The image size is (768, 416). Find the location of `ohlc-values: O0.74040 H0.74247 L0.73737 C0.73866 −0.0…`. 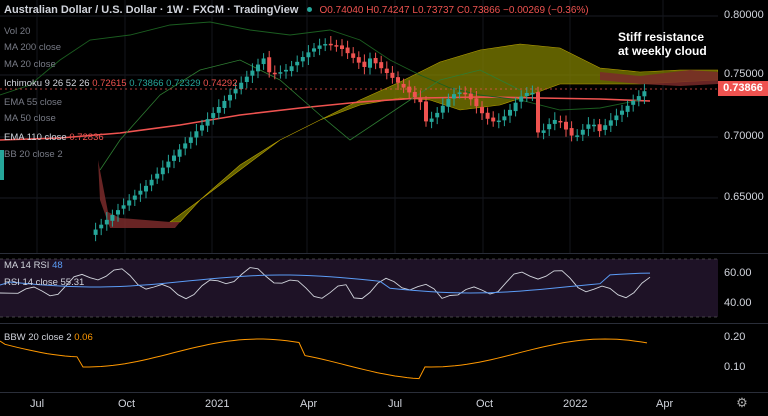

ohlc-values: O0.74040 H0.74247 L0.73737 C0.73866 −0.0… is located at coordinates (454, 10).